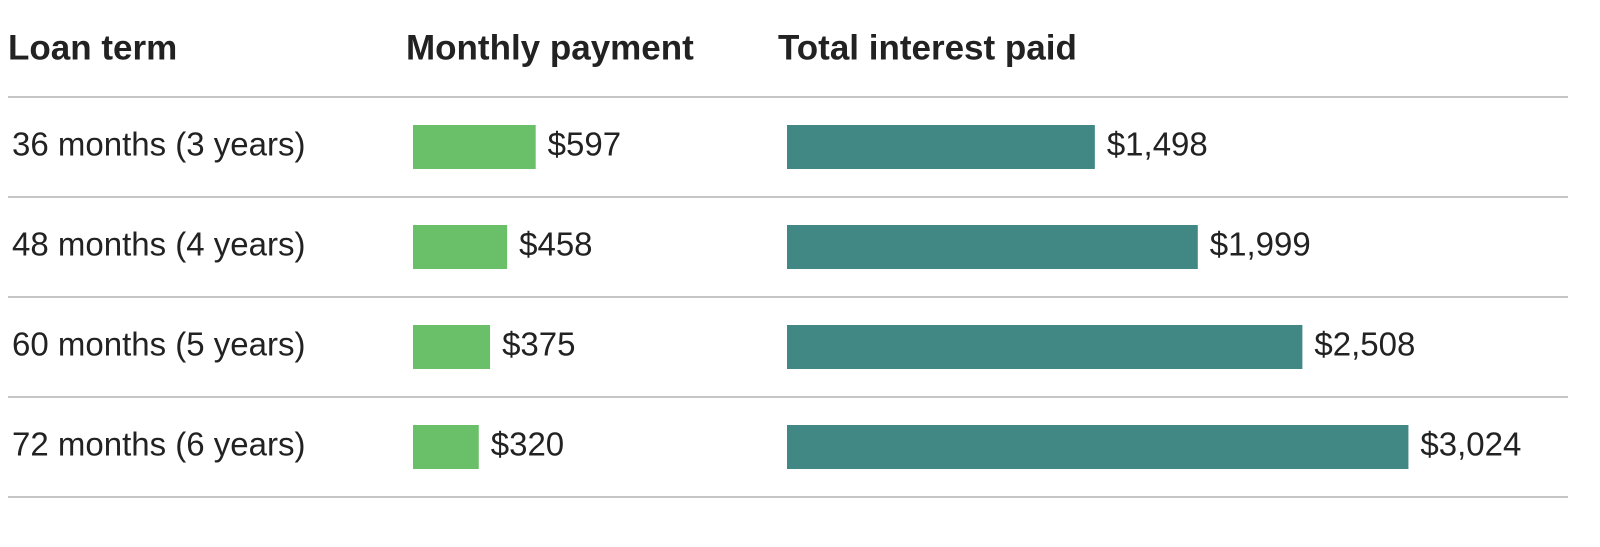  What do you see at coordinates (1364, 344) in the screenshot?
I see `value-label: $2,508` at bounding box center [1364, 344].